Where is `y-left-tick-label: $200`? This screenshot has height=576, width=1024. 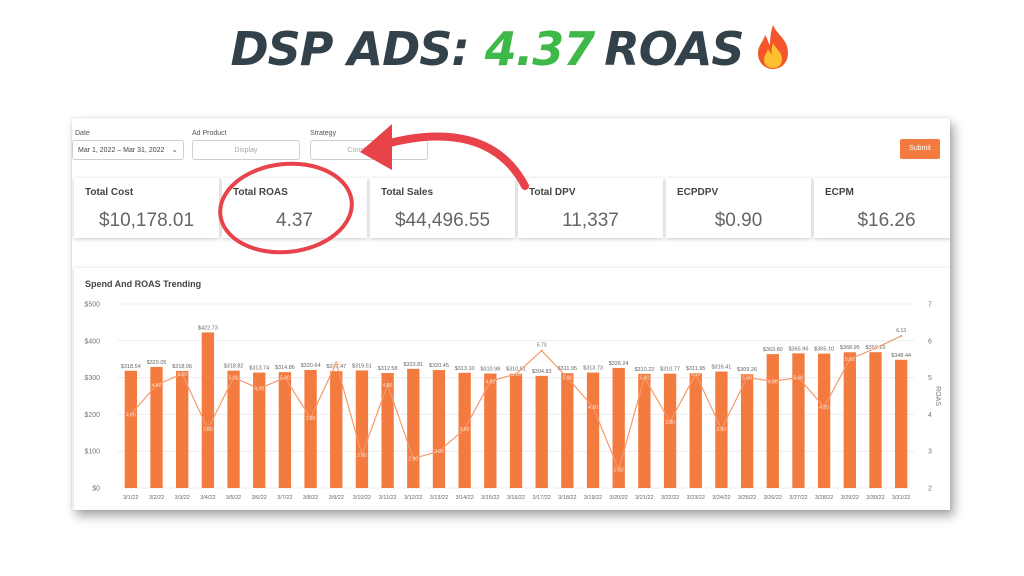 y-left-tick-label: $200 is located at coordinates (92, 415).